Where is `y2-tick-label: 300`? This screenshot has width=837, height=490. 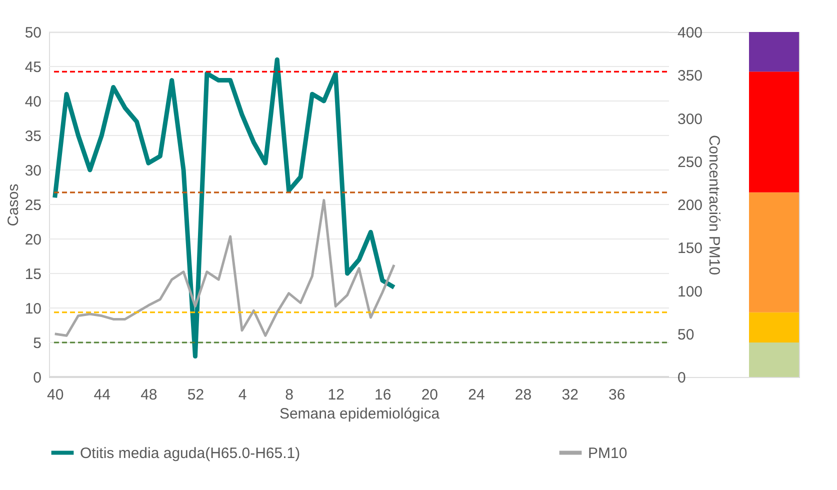
y2-tick-label: 300 is located at coordinates (690, 119).